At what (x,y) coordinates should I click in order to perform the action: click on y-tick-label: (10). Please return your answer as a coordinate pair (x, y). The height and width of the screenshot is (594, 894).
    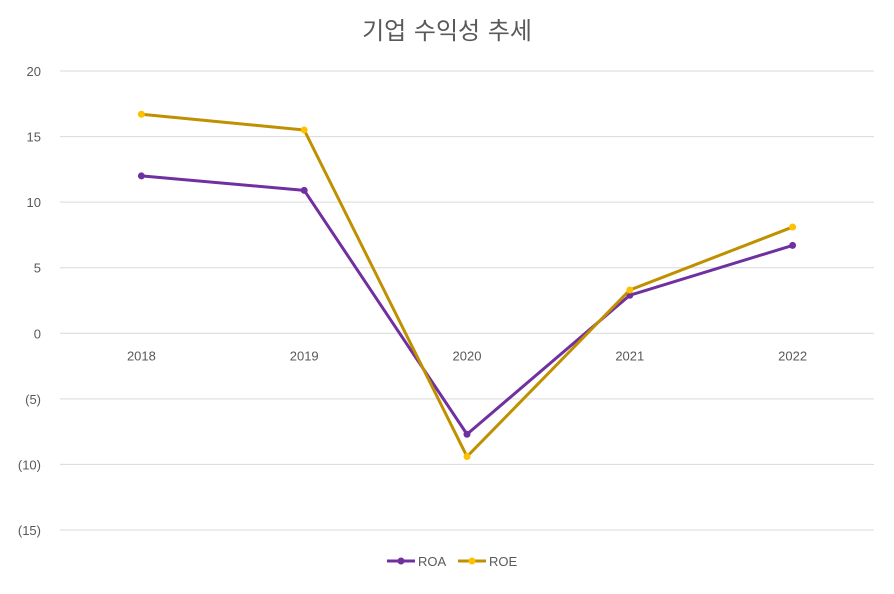
    Looking at the image, I should click on (29, 464).